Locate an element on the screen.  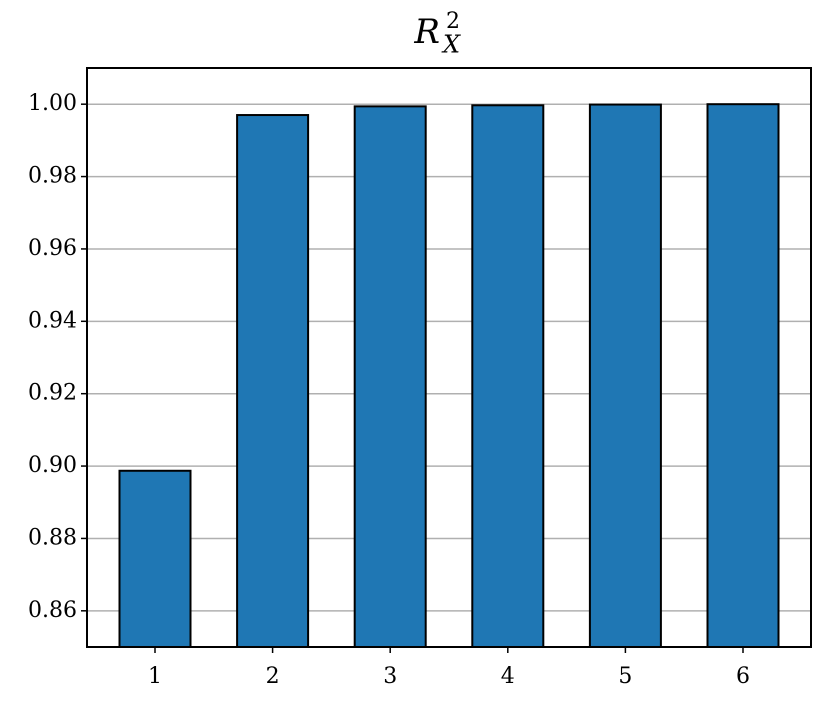
x-tick-label: 2 is located at coordinates (273, 676).